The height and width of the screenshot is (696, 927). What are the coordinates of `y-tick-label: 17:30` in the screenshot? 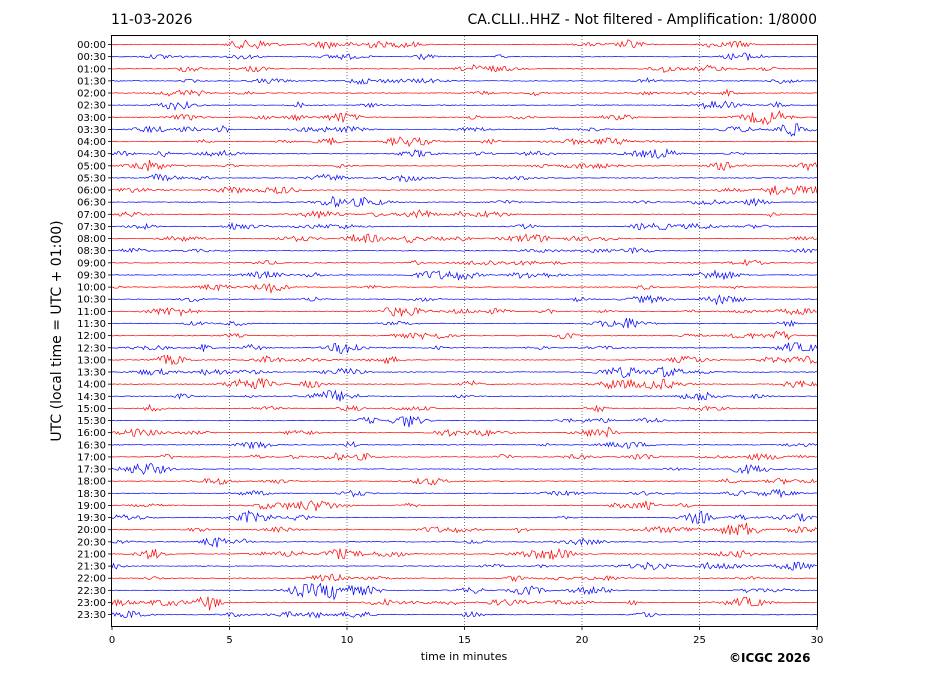 It's located at (91, 470).